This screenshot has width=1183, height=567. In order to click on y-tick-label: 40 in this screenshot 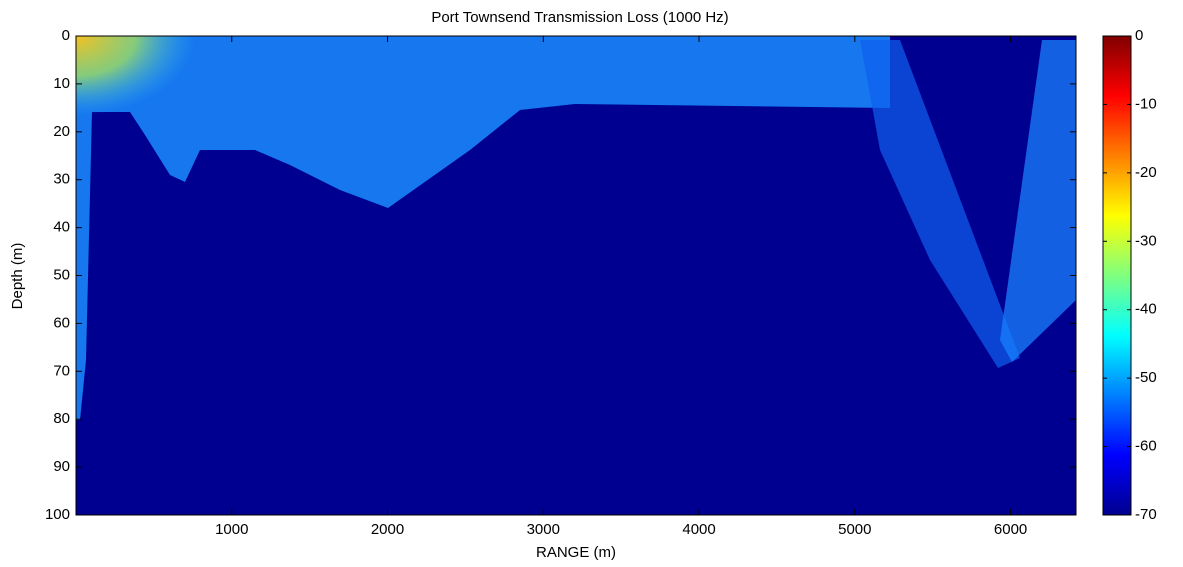, I will do `click(61, 227)`.